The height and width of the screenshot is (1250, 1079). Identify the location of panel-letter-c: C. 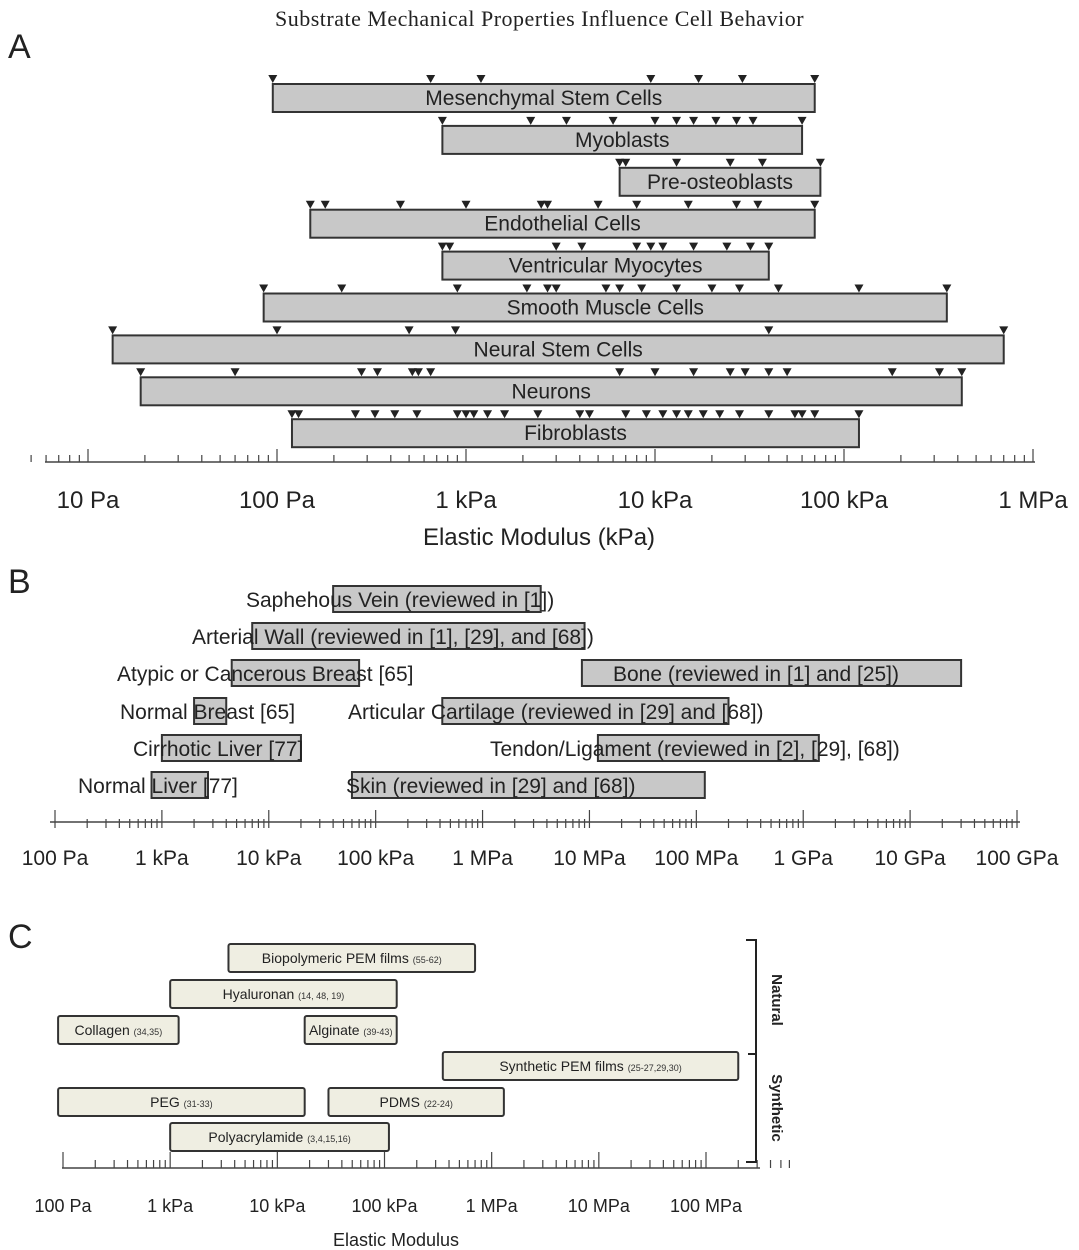
(20, 937).